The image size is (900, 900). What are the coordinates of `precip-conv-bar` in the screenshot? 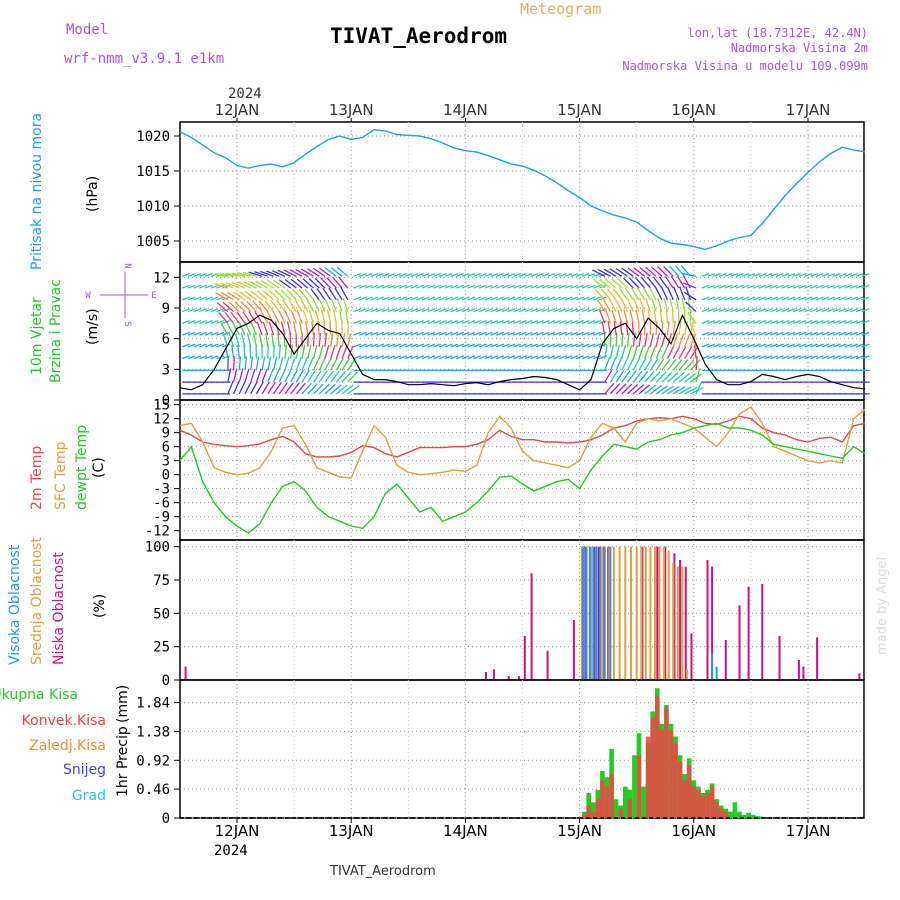 It's located at (620, 813).